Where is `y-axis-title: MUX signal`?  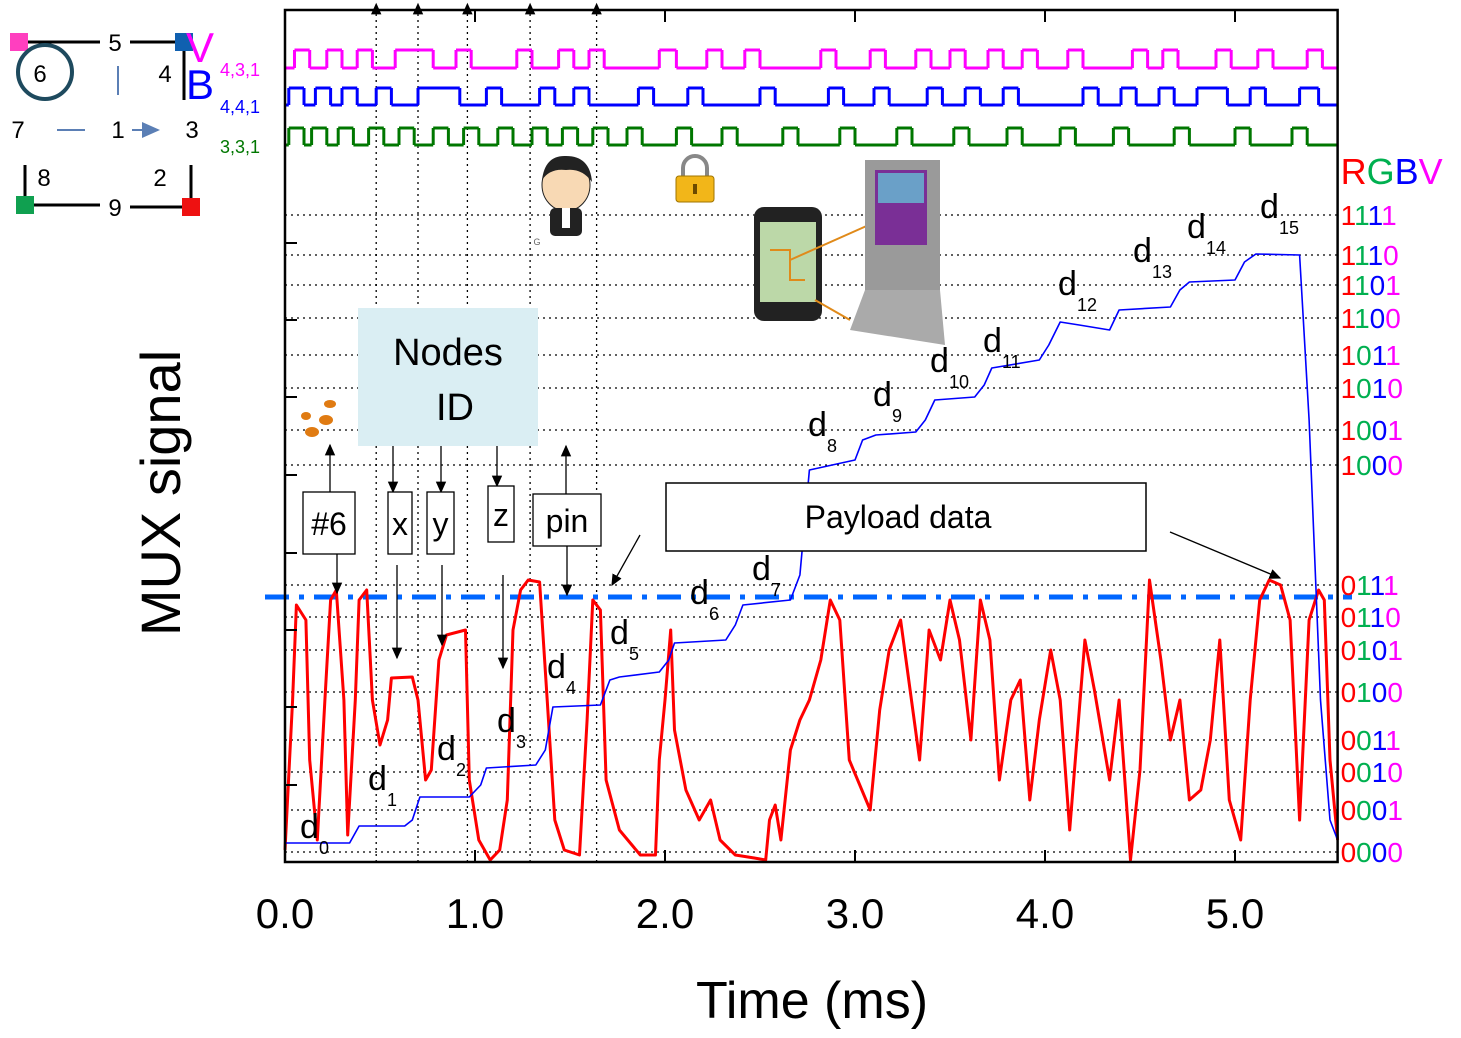
y-axis-title: MUX signal is located at coordinates (160, 493).